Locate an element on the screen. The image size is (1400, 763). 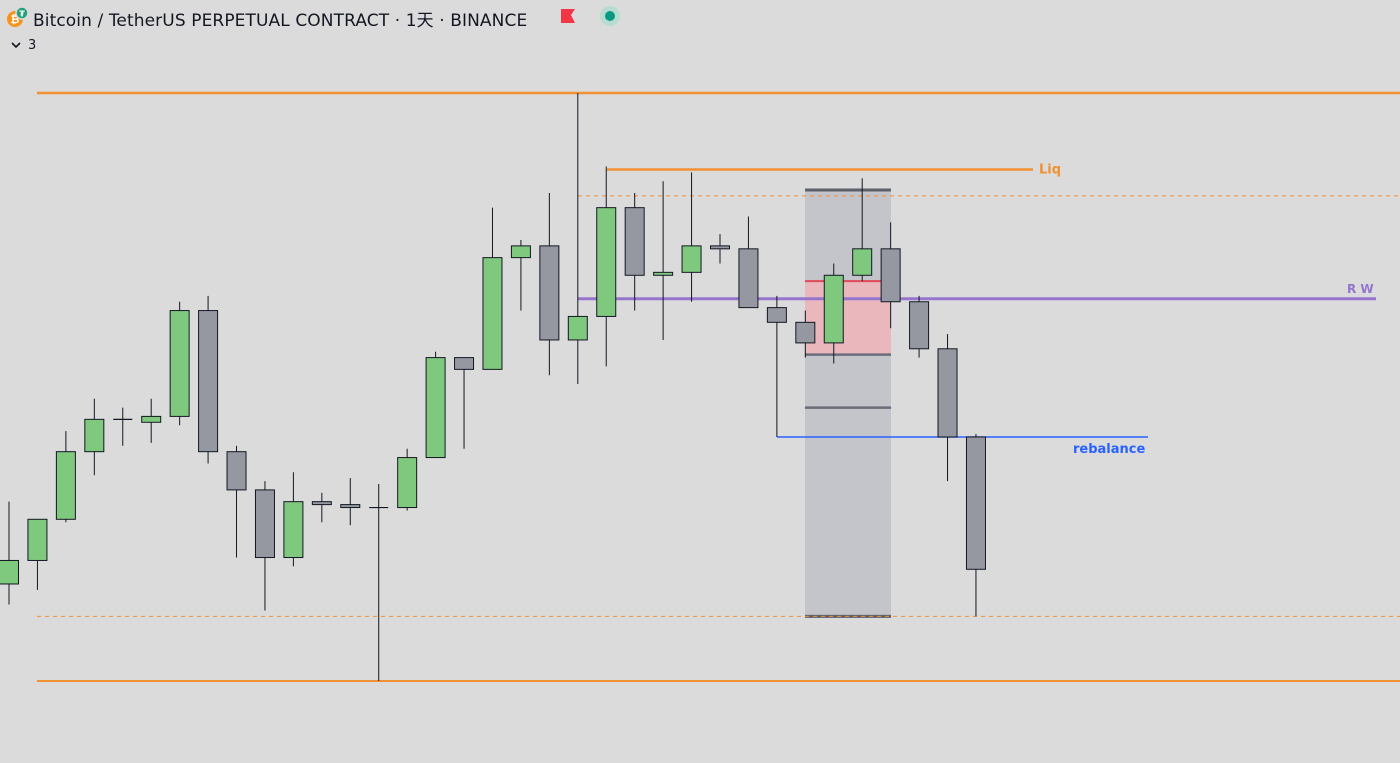
level-label-rw: R W is located at coordinates (1360, 289).